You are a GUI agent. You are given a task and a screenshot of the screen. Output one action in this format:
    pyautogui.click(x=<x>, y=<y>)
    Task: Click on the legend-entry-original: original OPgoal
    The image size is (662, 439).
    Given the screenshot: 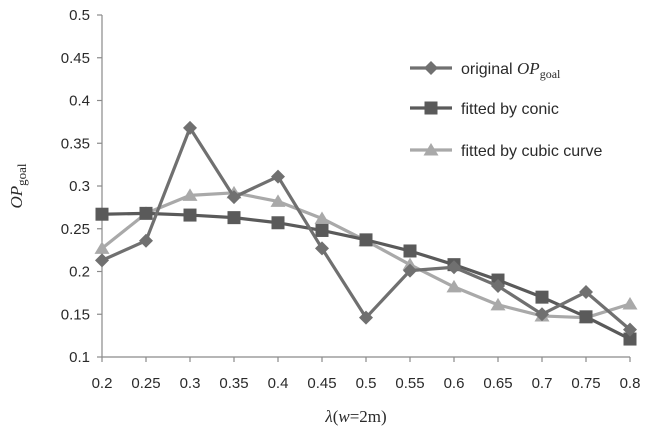 What is the action you would take?
    pyautogui.click(x=485, y=70)
    